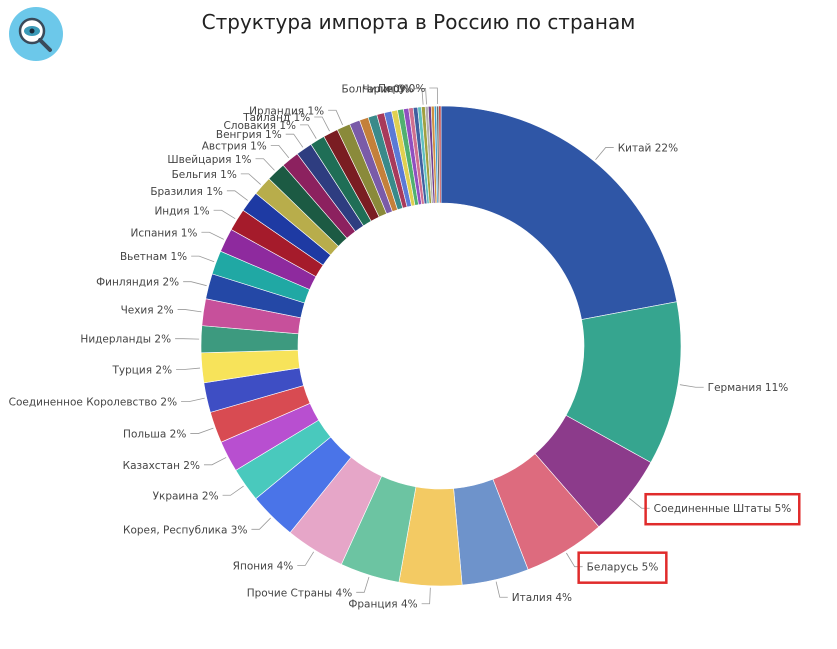 The image size is (837, 649). I want to click on slice-label-11: Польша 2%, so click(154, 435).